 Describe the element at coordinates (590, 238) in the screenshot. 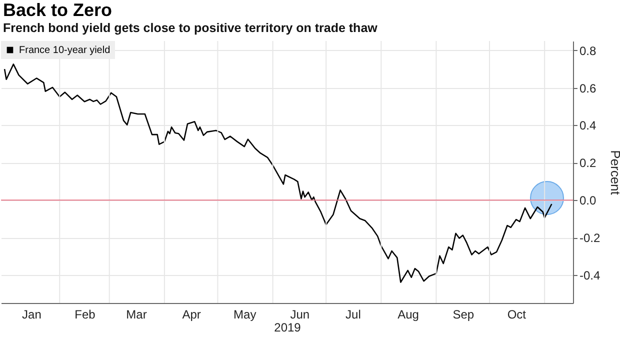

I see `y-tick-label: -0.2` at that location.